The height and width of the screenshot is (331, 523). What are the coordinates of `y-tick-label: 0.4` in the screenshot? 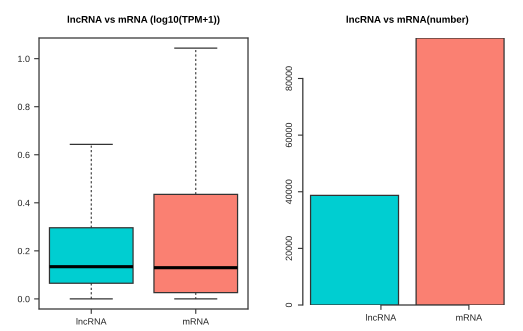 It's located at (24, 203).